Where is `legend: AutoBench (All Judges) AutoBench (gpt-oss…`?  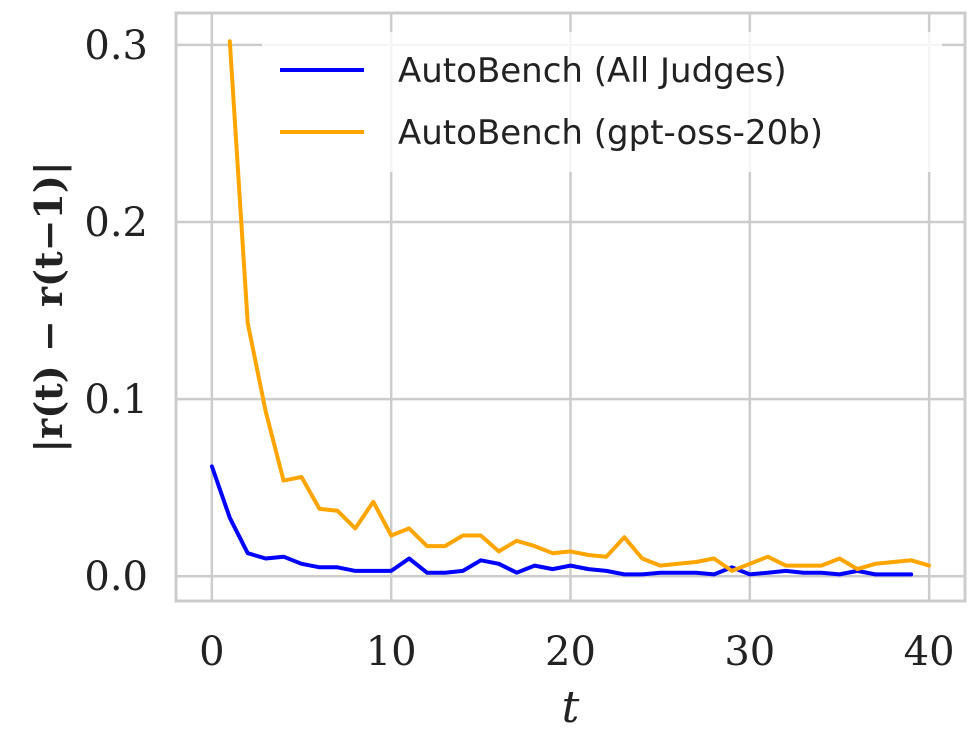 legend: AutoBench (All Judges) AutoBench (gpt-oss… is located at coordinates (602, 102).